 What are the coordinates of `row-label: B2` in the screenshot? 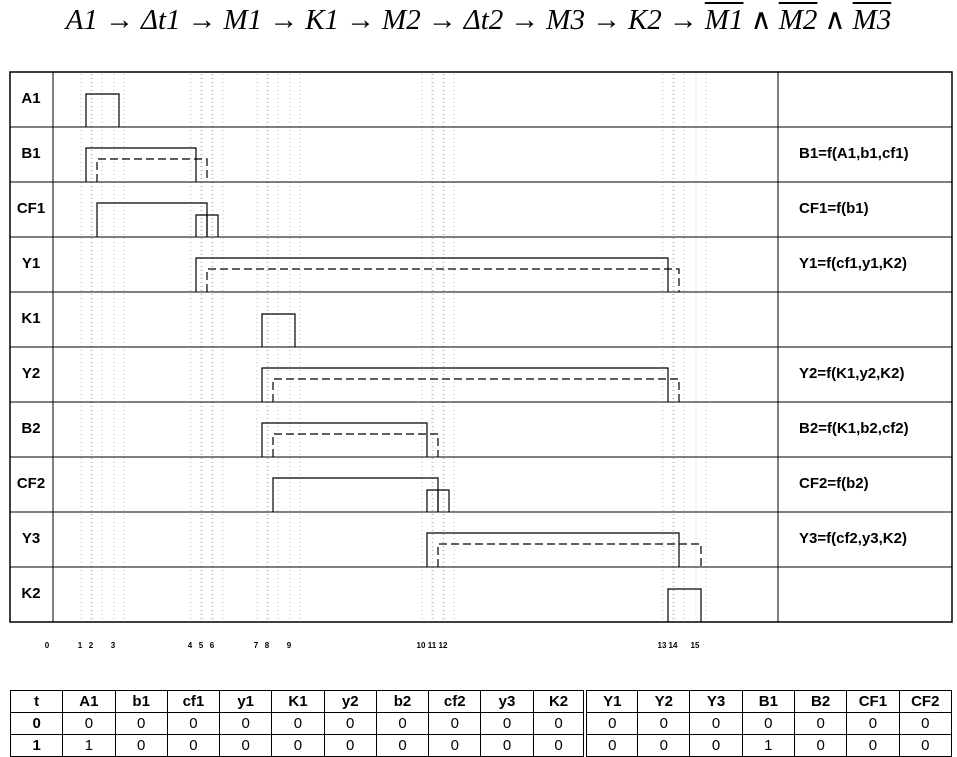 It's located at (30, 428).